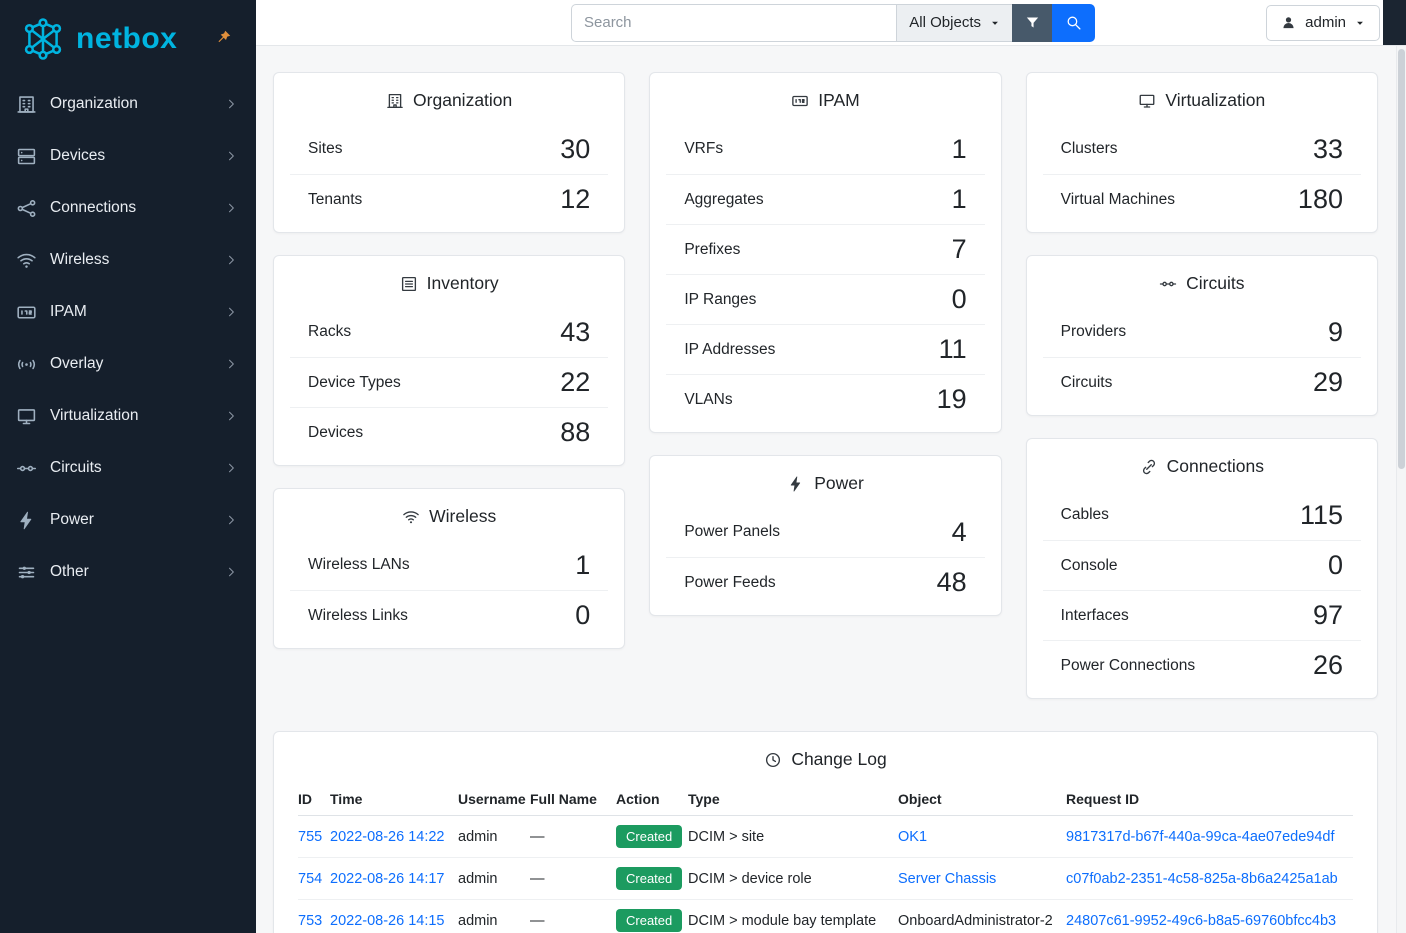 The height and width of the screenshot is (933, 1406). Describe the element at coordinates (387, 920) in the screenshot. I see `change-time-link: 2022-08-26 14:15` at that location.